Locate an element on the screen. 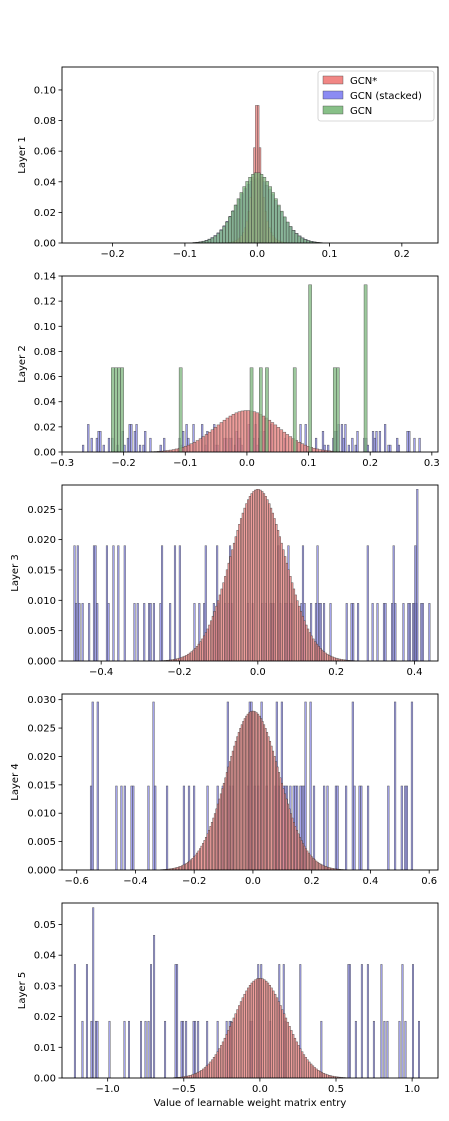 The image size is (449, 1121). x-tick-label: −0.5 is located at coordinates (184, 1089).